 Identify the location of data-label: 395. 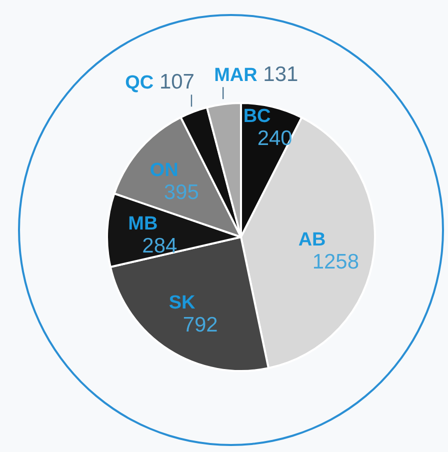
(181, 192).